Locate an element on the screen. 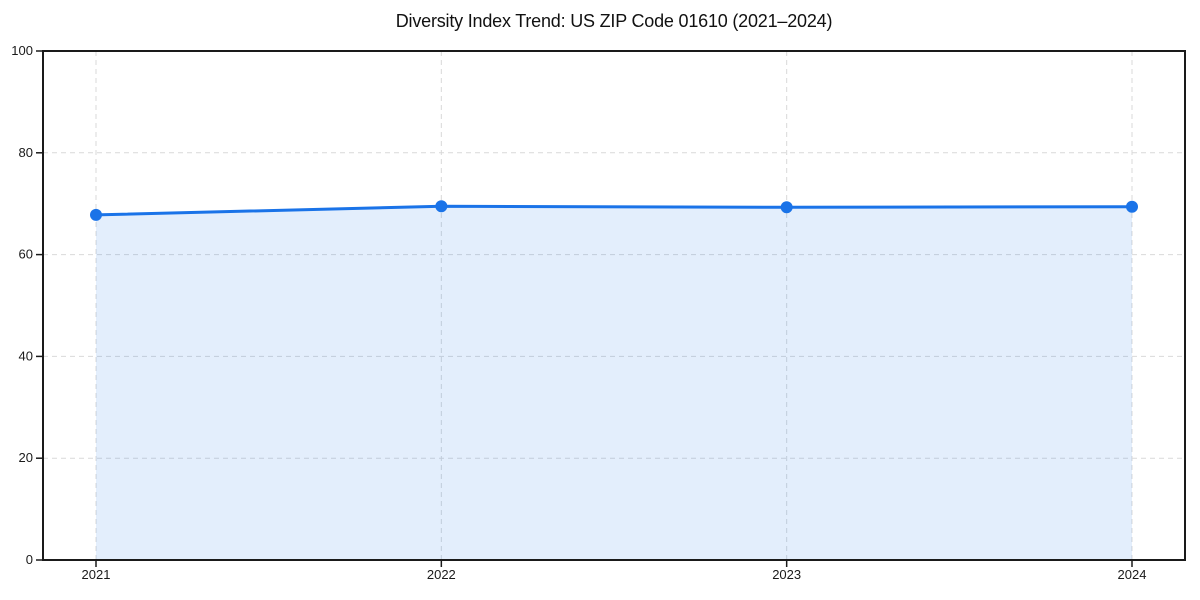 The width and height of the screenshot is (1200, 600). y-tick-label-0: 0 is located at coordinates (29, 559).